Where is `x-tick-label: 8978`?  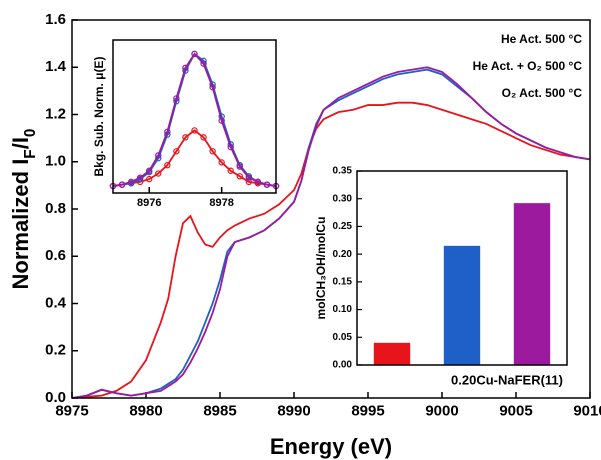
x-tick-label: 8978 is located at coordinates (221, 203).